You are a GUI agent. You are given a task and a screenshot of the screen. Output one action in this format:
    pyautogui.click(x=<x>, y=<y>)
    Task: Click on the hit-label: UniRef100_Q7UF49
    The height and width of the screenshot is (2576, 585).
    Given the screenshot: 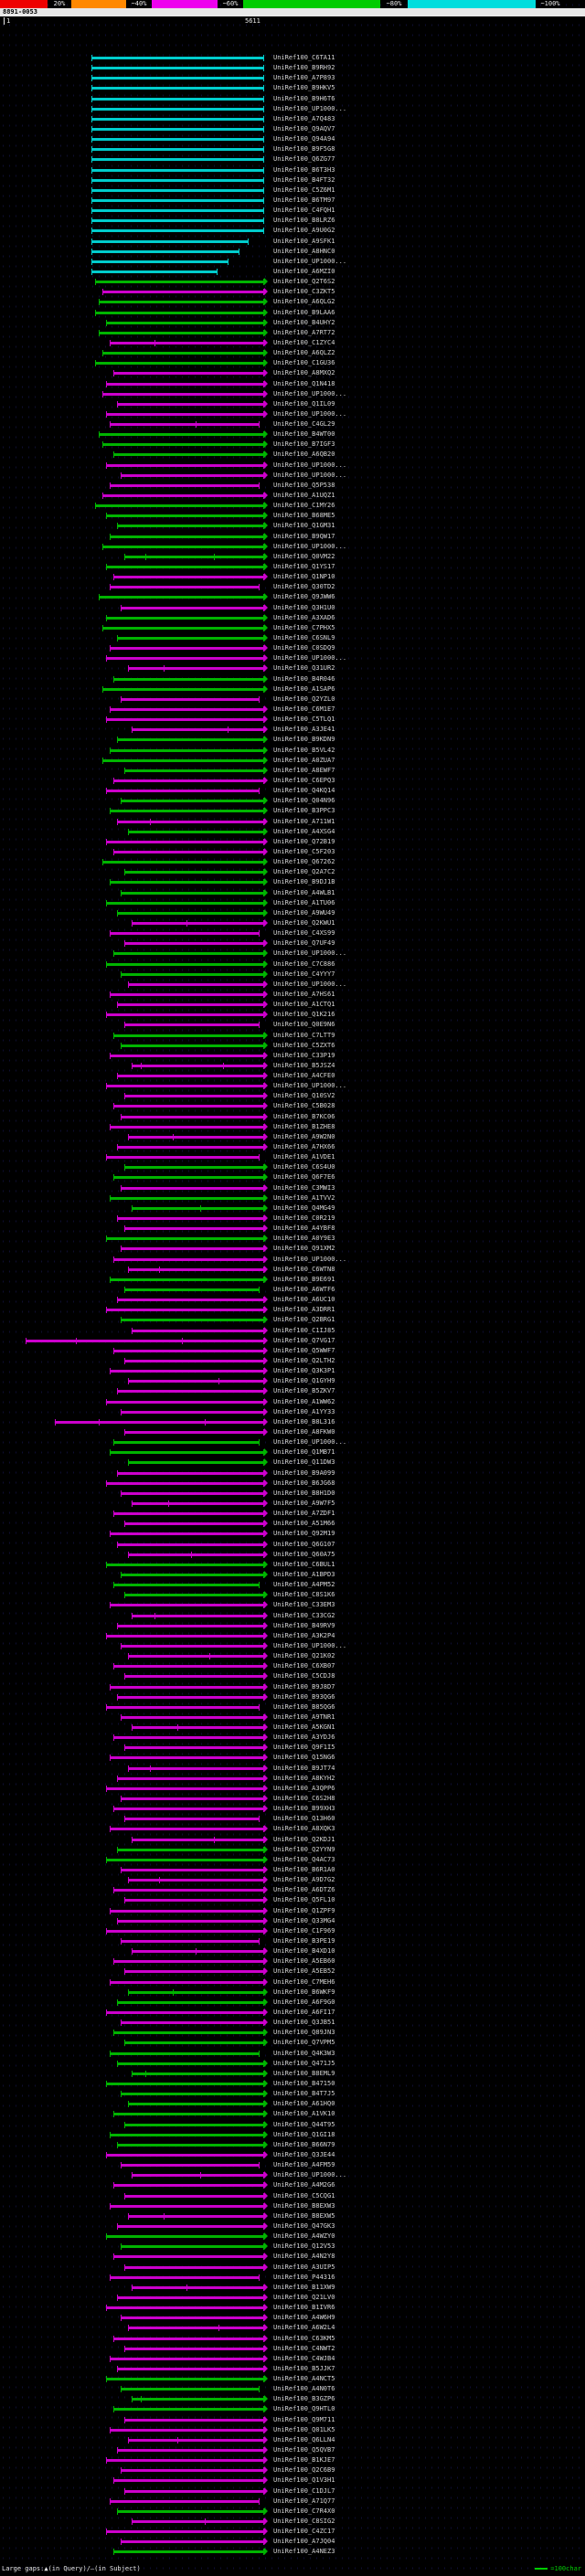 What is the action you would take?
    pyautogui.click(x=304, y=943)
    